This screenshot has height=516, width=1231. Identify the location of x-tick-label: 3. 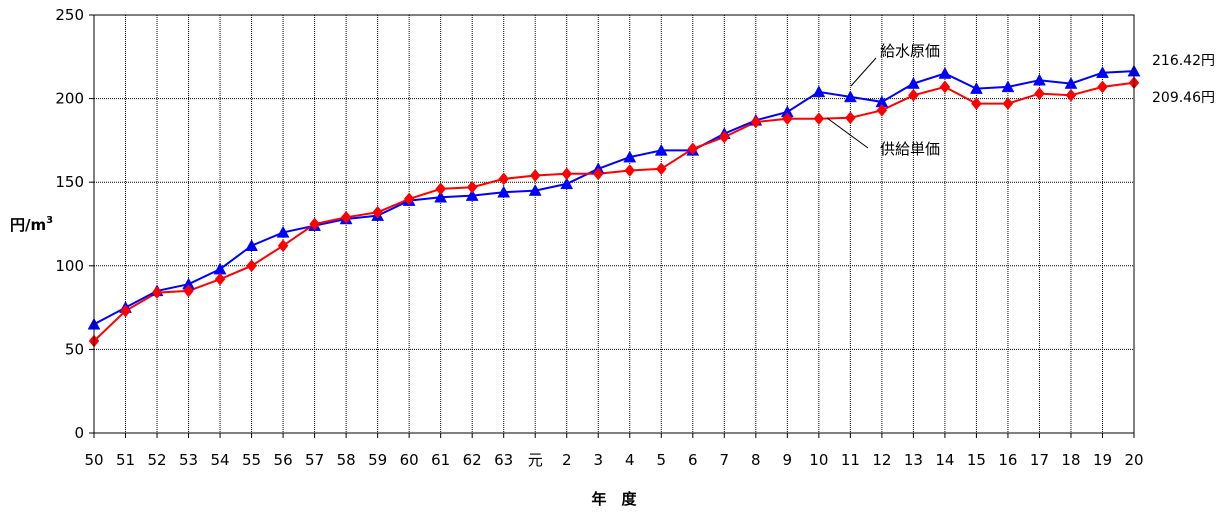
(598, 460).